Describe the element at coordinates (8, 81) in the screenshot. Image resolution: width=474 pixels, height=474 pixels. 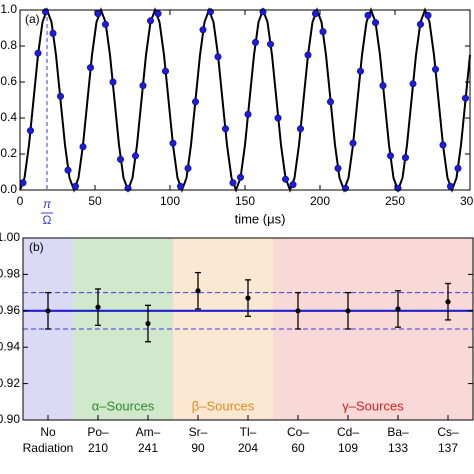
I see `y-tick-label: 0.6` at that location.